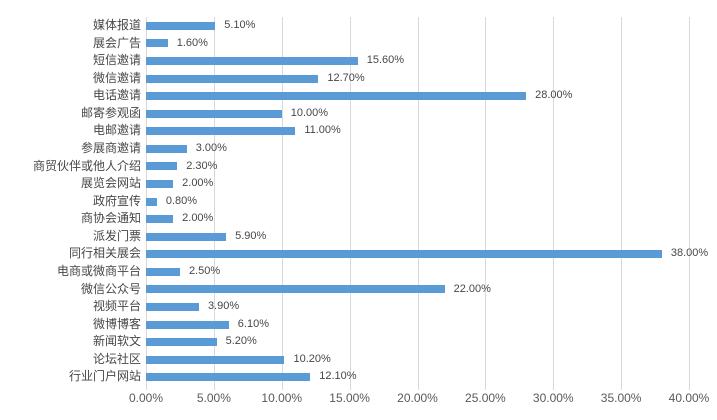 The image size is (717, 420). What do you see at coordinates (116, 95) in the screenshot?
I see `category-label: 电话邀请` at bounding box center [116, 95].